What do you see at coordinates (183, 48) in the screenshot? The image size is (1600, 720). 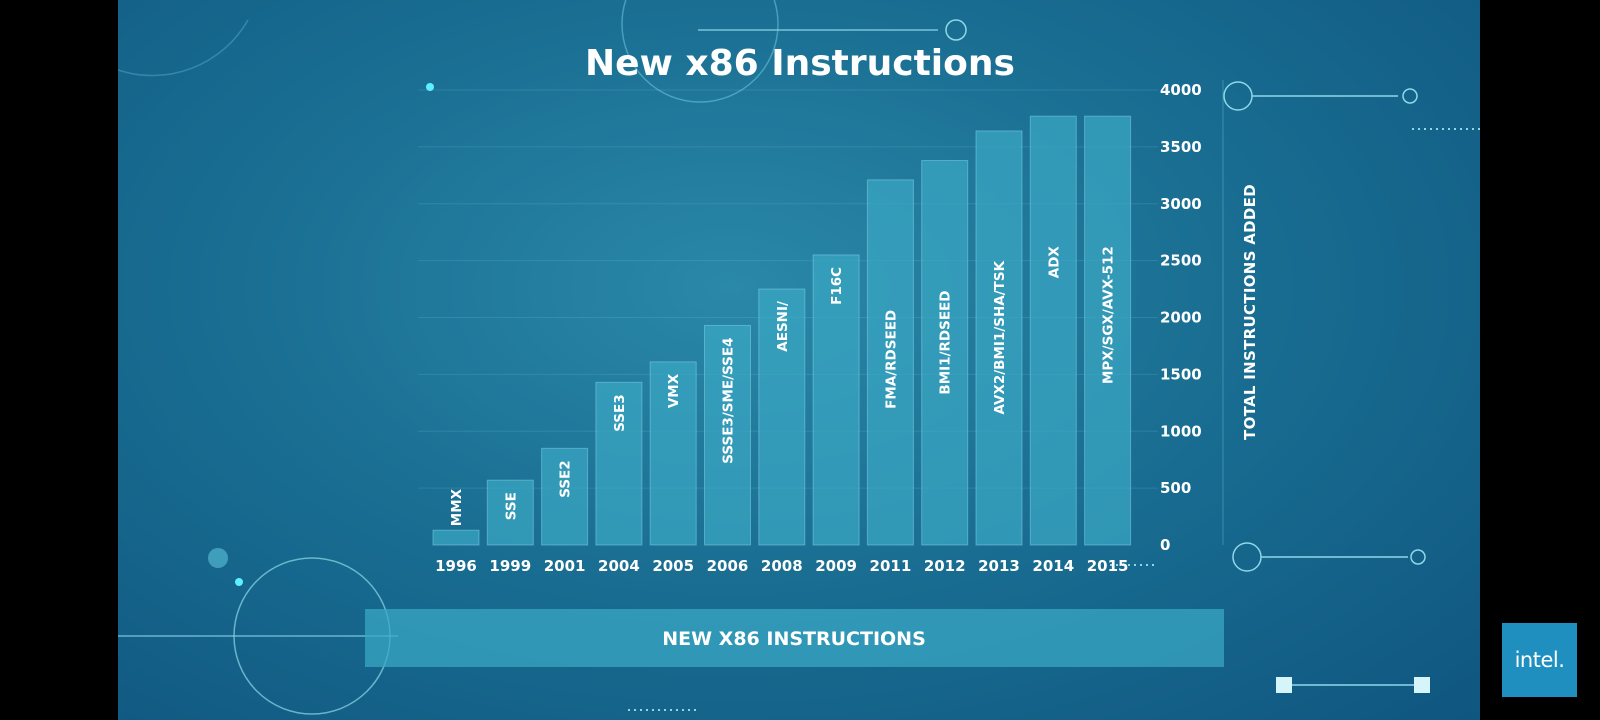 I see `decor-arc-top-left` at bounding box center [183, 48].